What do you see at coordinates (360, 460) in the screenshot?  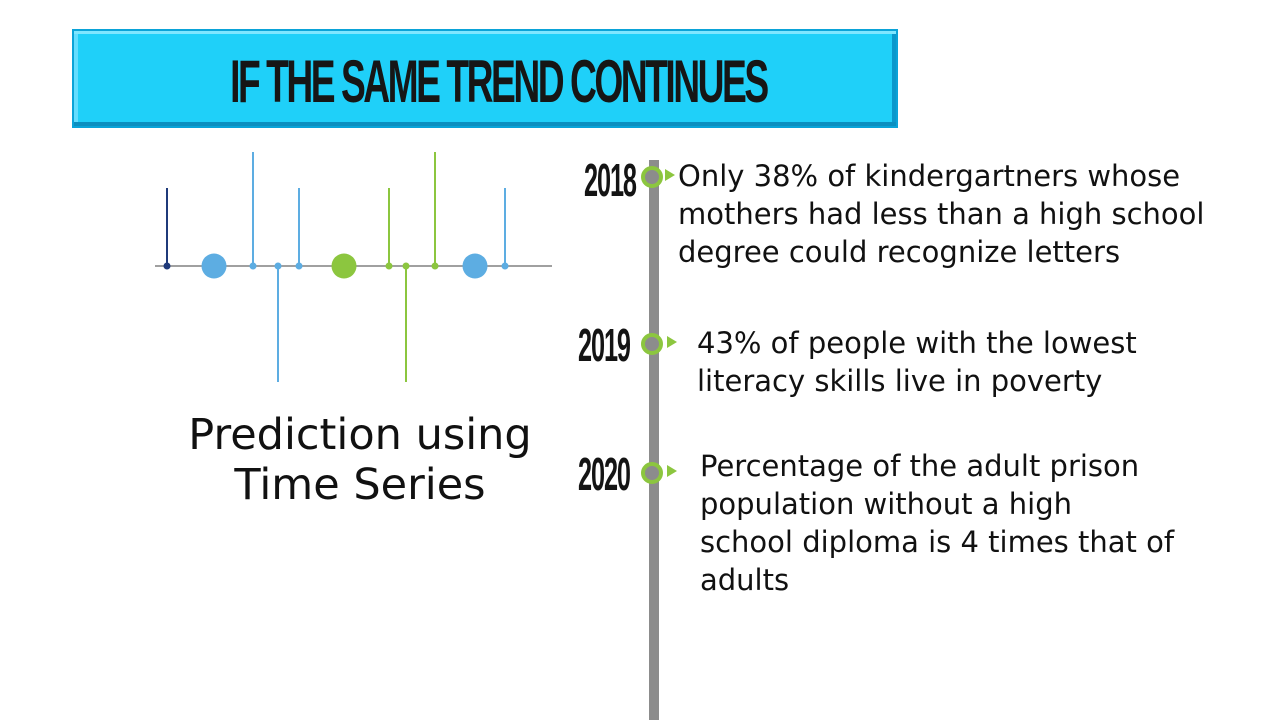 I see `icon-caption: Prediction using Time Series` at bounding box center [360, 460].